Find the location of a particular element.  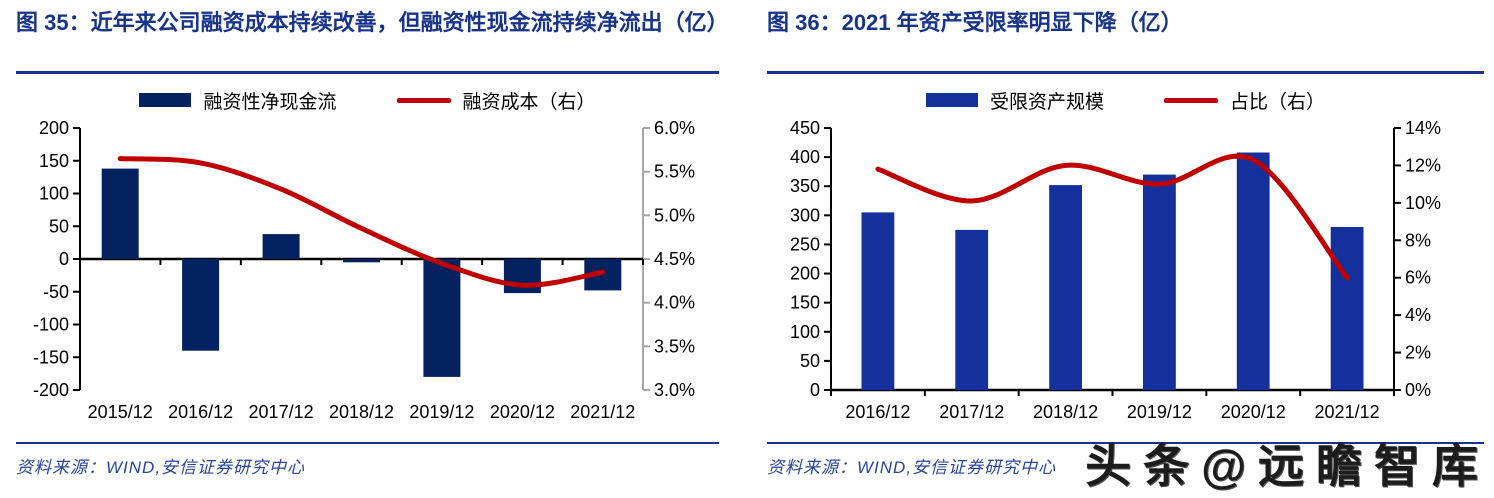

right-y-tick-label: 4.0% is located at coordinates (674, 303).